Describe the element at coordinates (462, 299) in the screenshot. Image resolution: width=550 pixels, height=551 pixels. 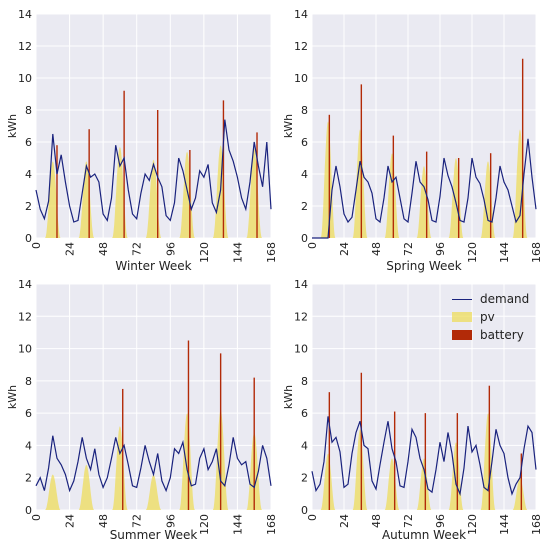
I see `demand-swatch` at that location.